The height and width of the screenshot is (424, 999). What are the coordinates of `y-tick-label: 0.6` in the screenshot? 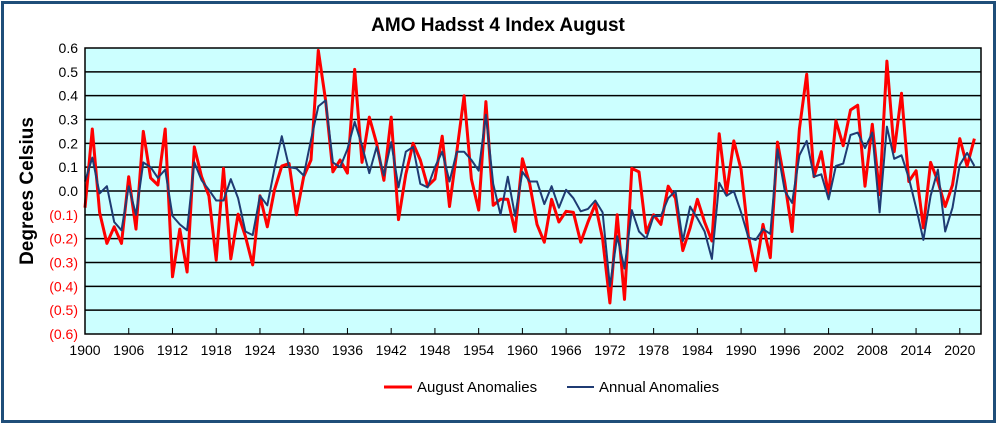 It's located at (69, 48).